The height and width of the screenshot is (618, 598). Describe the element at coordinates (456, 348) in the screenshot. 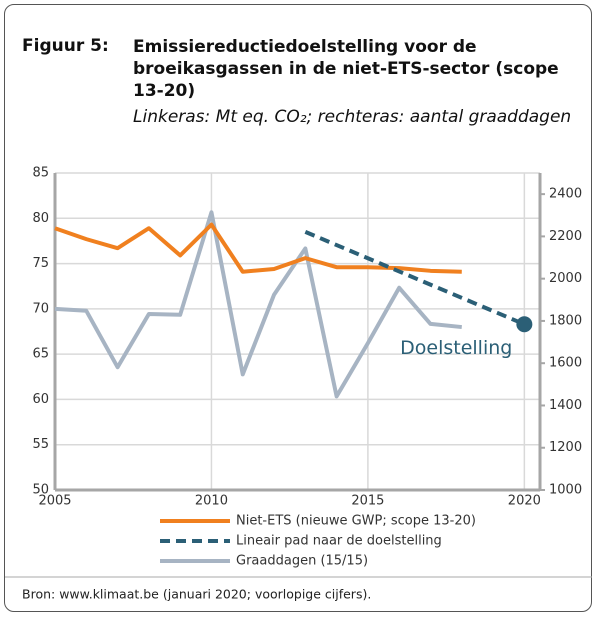

I see `annotation: Doelstelling` at that location.